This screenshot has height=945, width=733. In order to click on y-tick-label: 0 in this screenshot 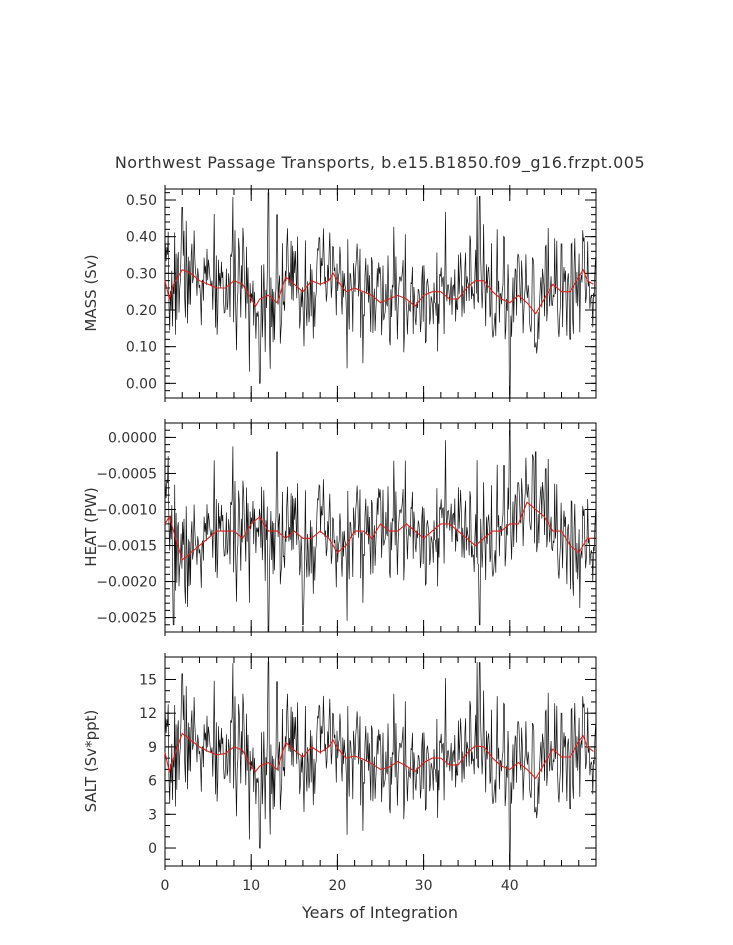, I will do `click(152, 849)`.